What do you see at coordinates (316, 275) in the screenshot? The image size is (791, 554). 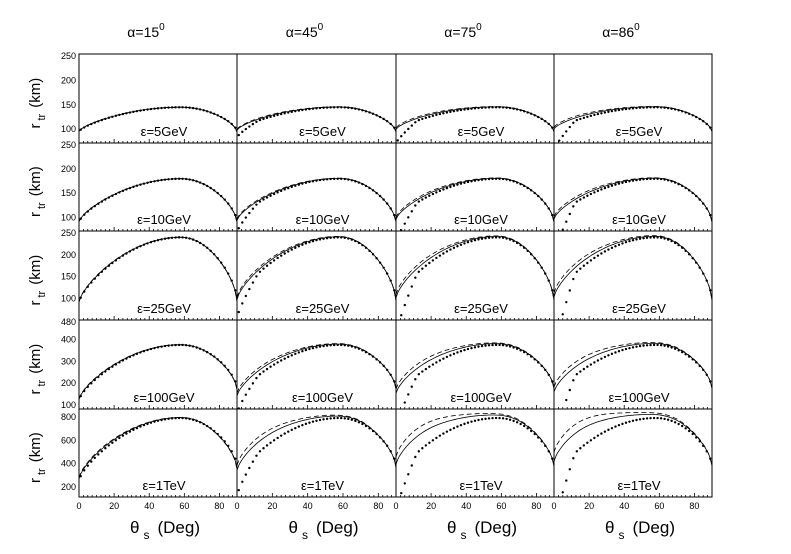 I see `panel-r2-c1: ε=25GeV` at bounding box center [316, 275].